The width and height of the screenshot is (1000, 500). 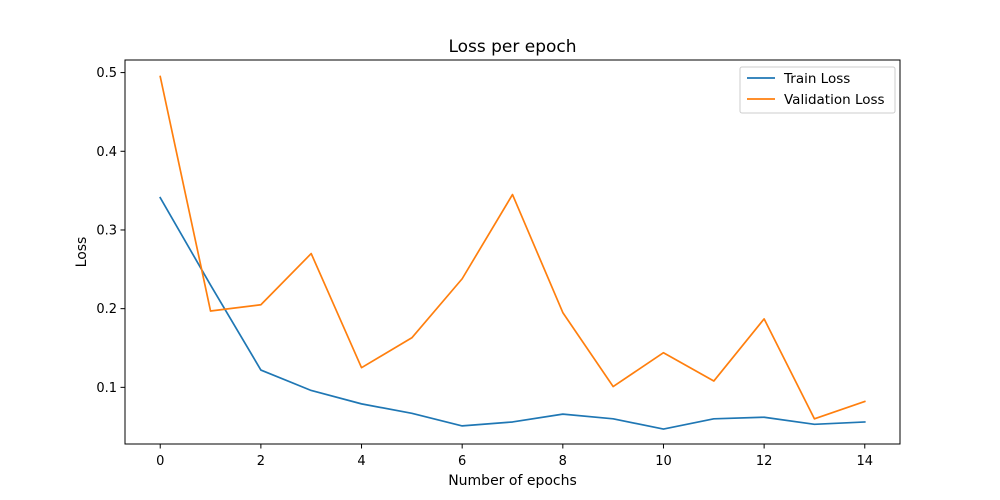 I want to click on y-tick-label: 0.3, so click(x=106, y=230).